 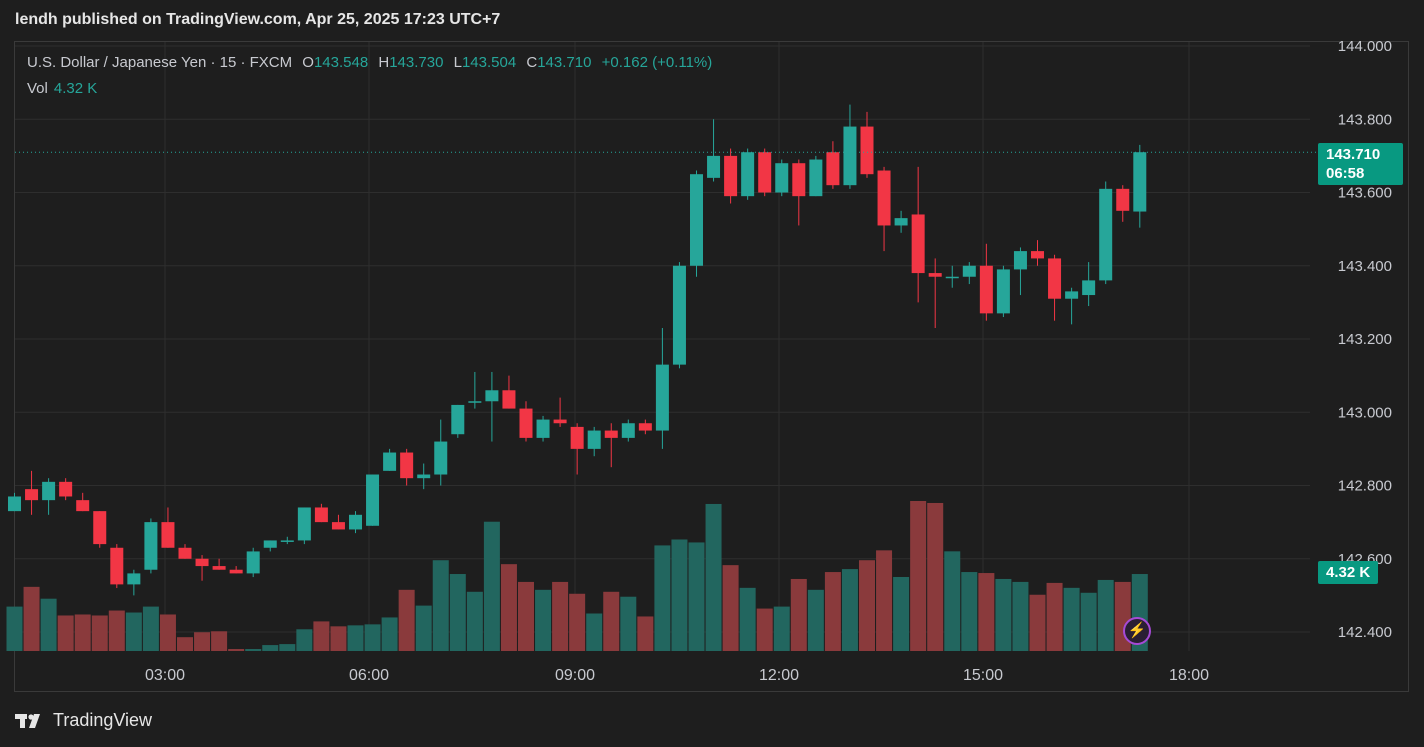 I want to click on time-tick-label: 09:00, so click(x=575, y=675).